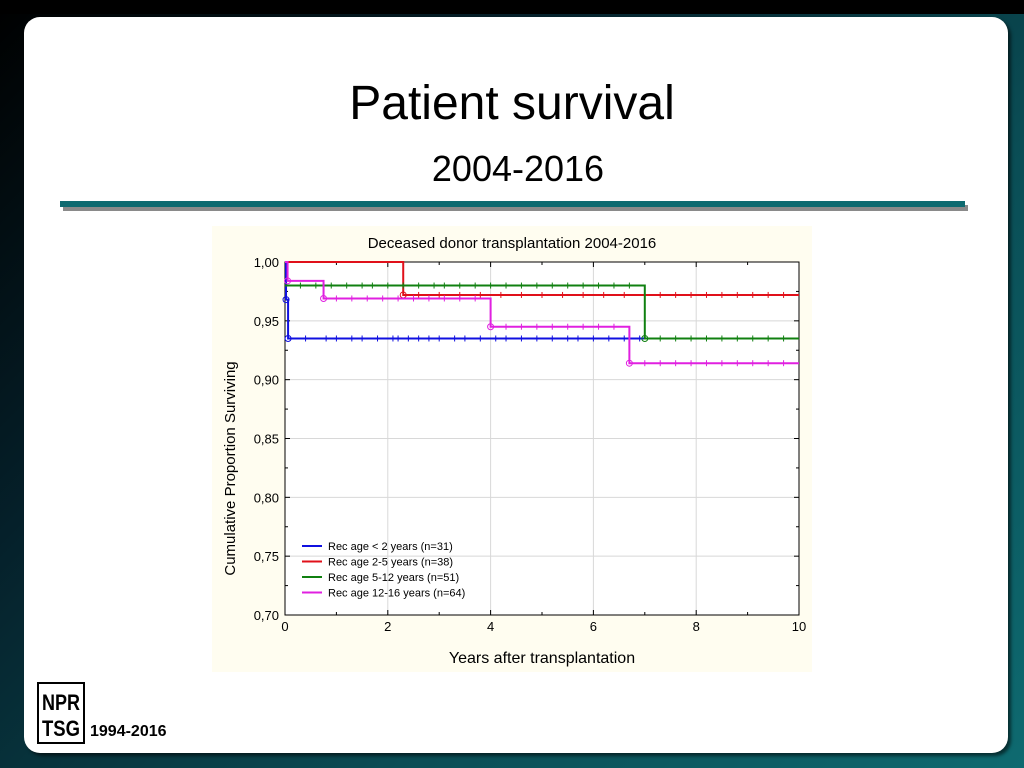 This screenshot has width=1024, height=768. What do you see at coordinates (542, 658) in the screenshot?
I see `x-axis-label: Years after transplantation` at bounding box center [542, 658].